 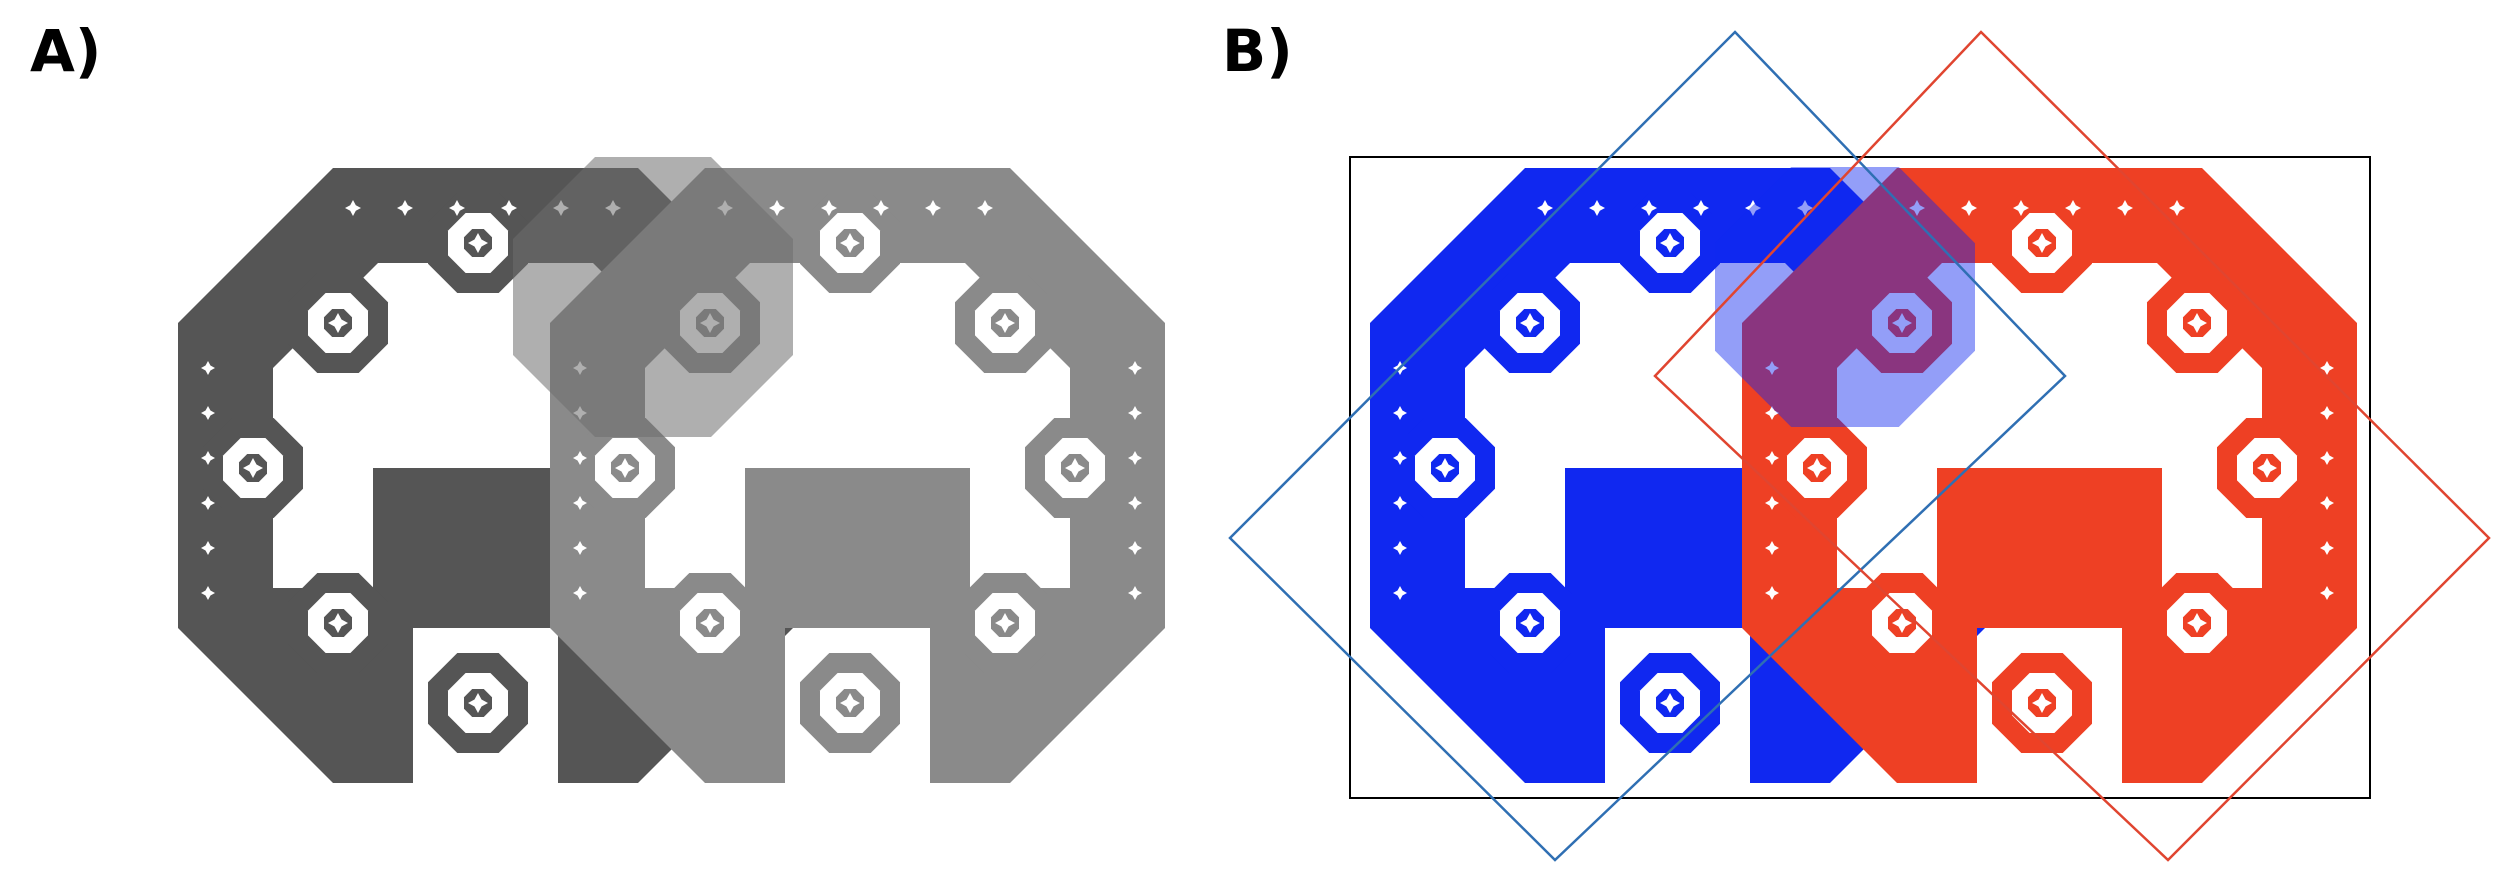 I want to click on panel-b-label: B), so click(x=1257, y=51).